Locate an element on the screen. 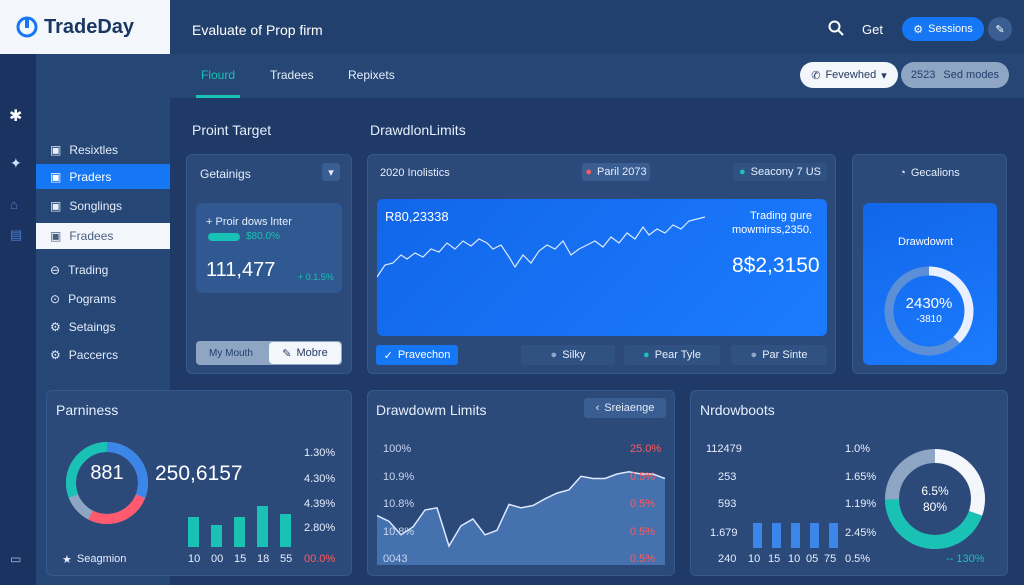  dd-y-label-3: 10.8% is located at coordinates (399, 532).